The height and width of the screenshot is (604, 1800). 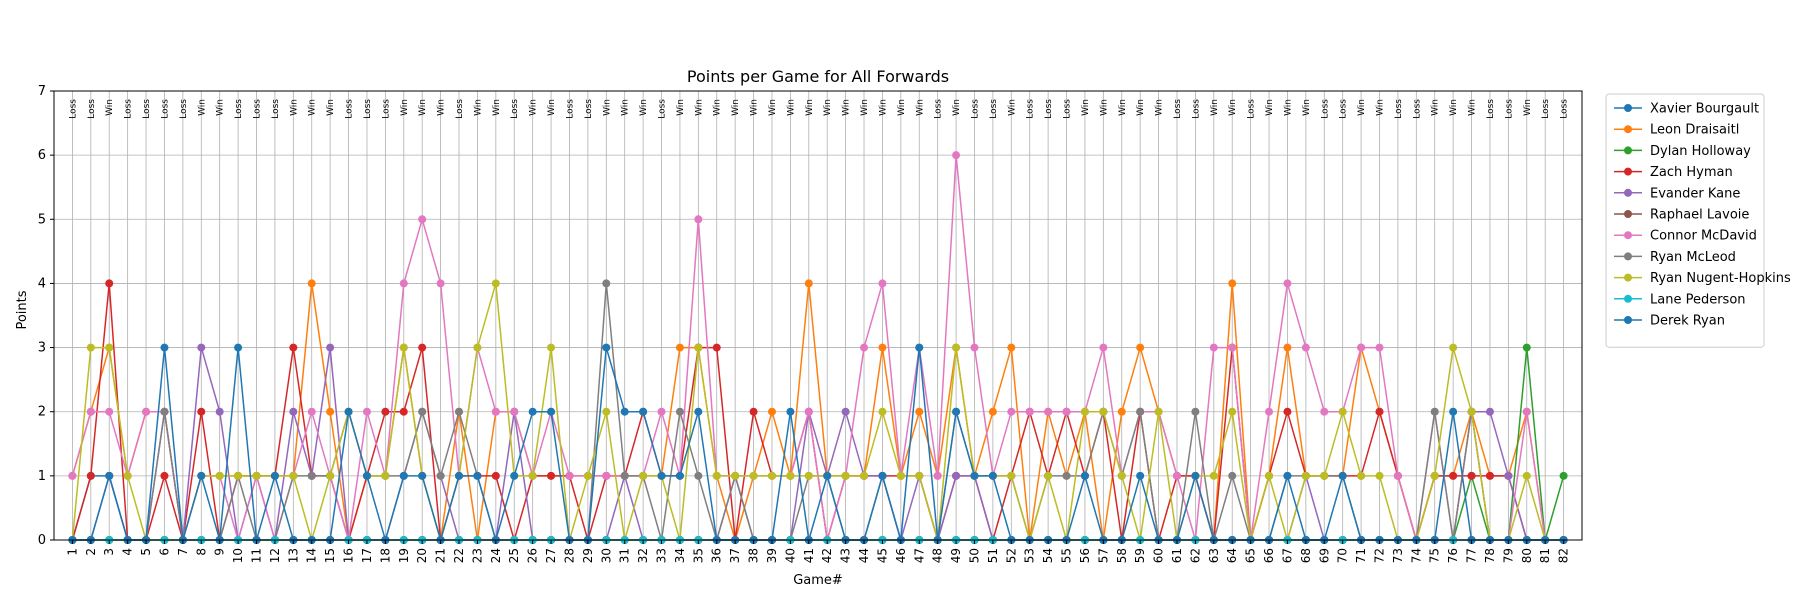 I want to click on x-tick-label: 73, so click(x=1398, y=555).